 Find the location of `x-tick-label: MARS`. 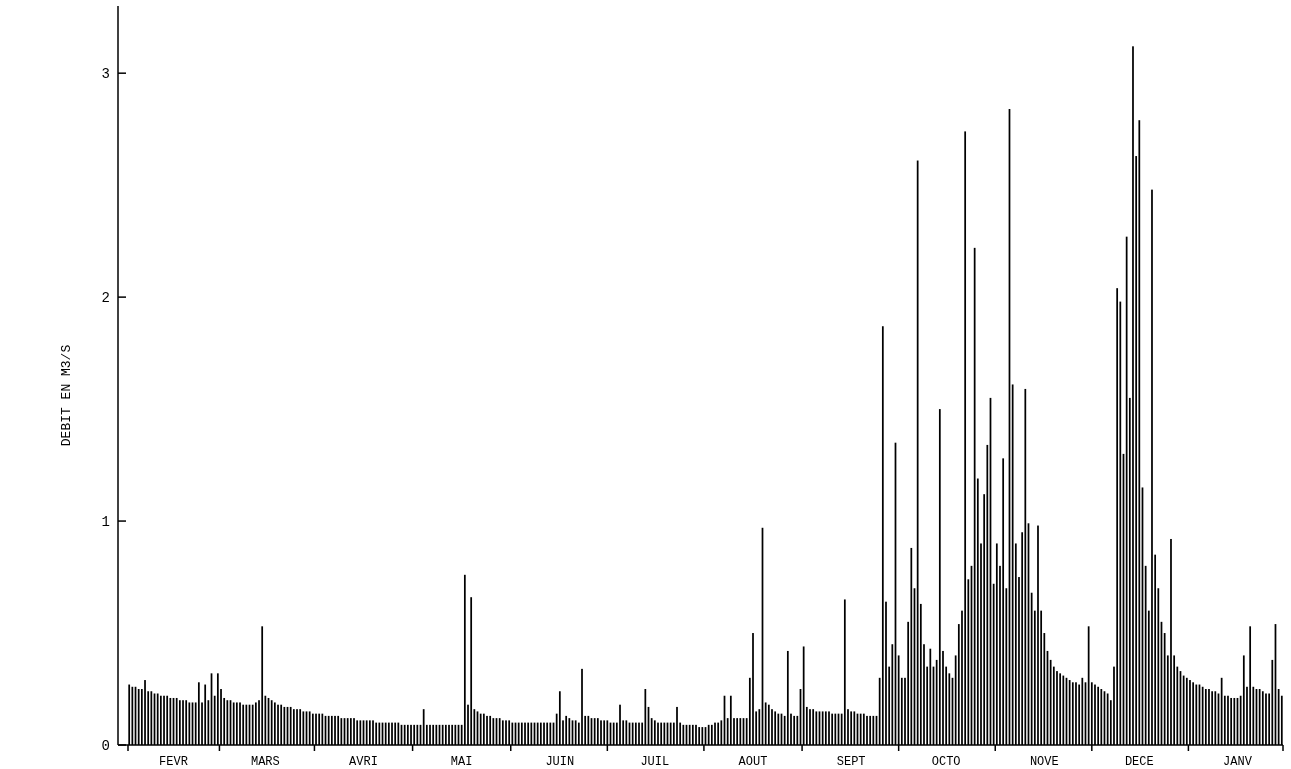

x-tick-label: MARS is located at coordinates (265, 762).